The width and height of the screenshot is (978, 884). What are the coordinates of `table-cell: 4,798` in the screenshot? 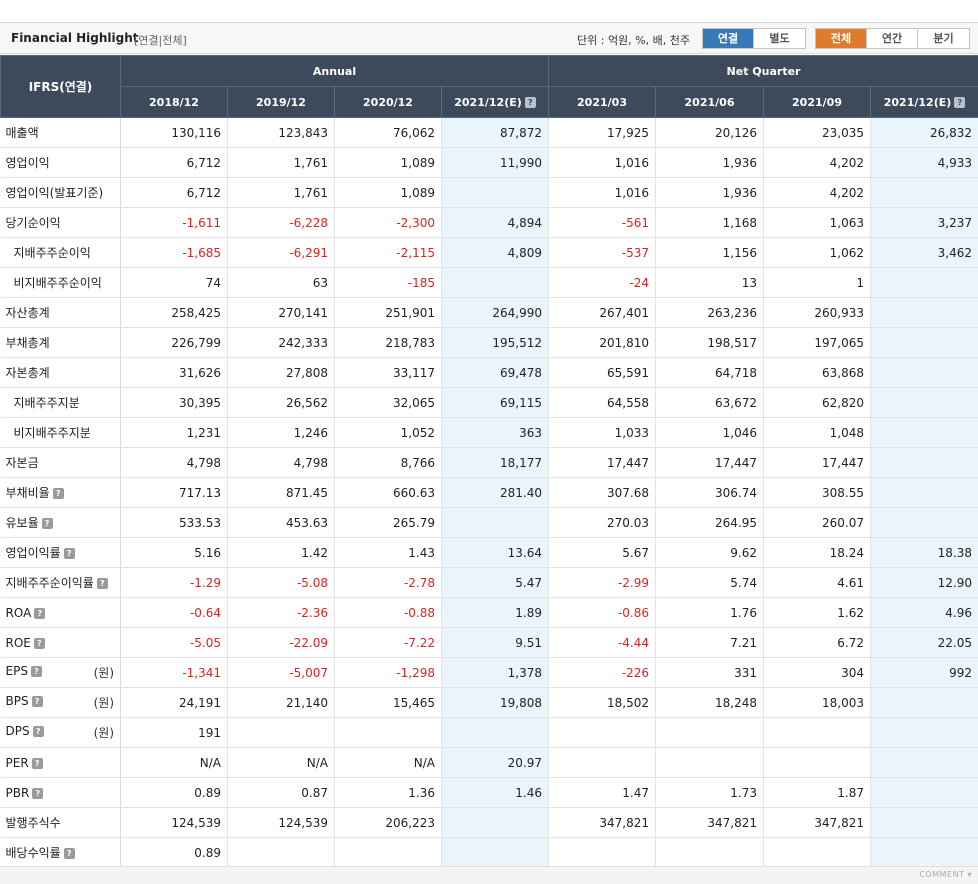 It's located at (281, 462).